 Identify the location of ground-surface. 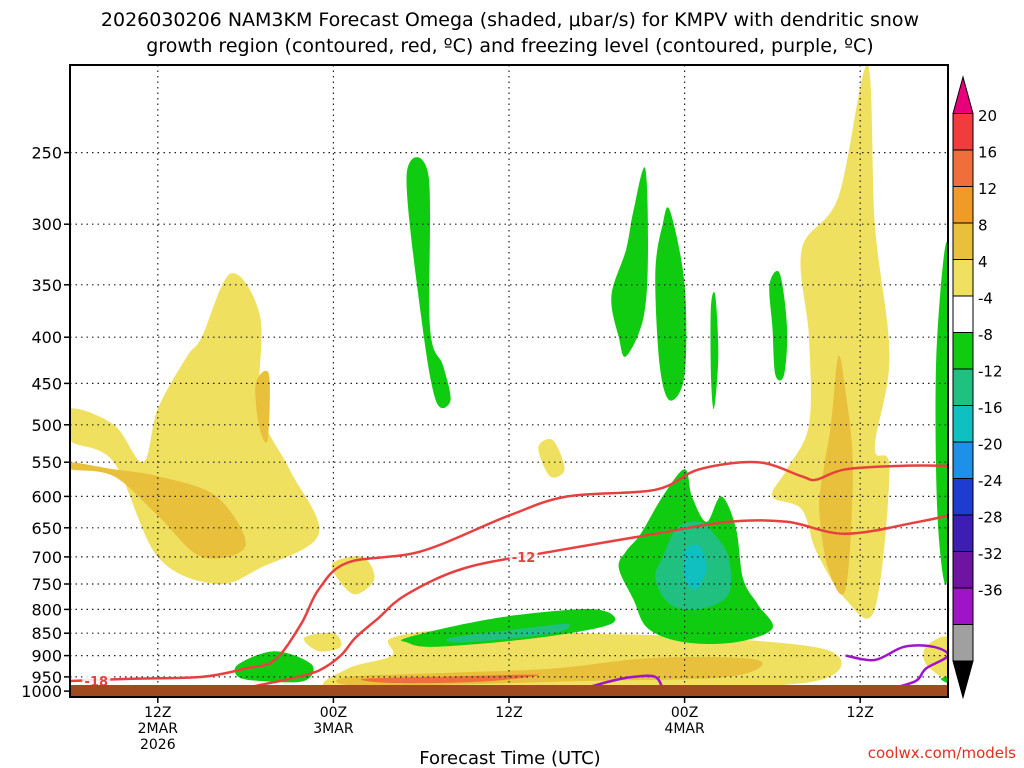
(509, 691).